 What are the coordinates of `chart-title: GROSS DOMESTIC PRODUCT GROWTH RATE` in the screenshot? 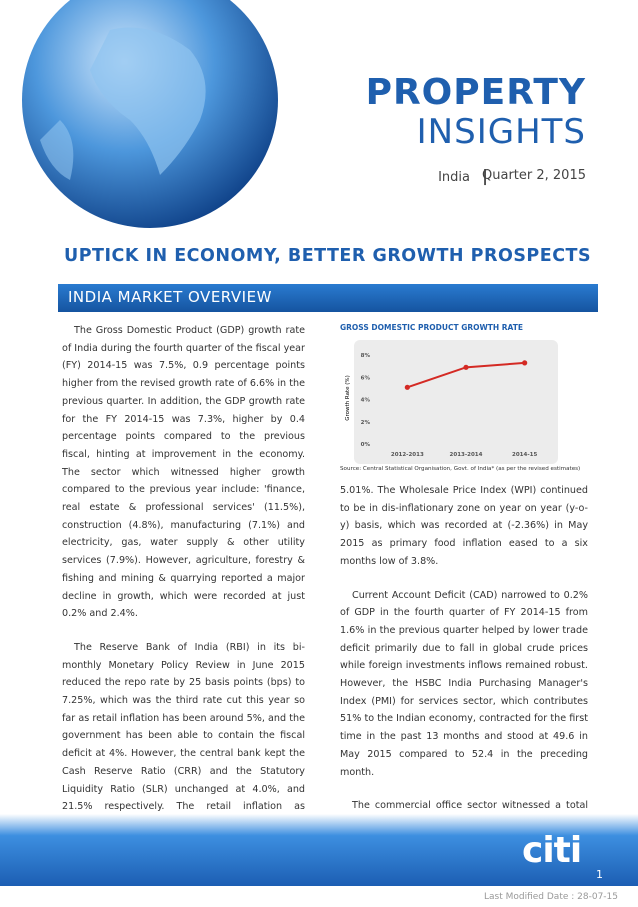 It's located at (432, 327).